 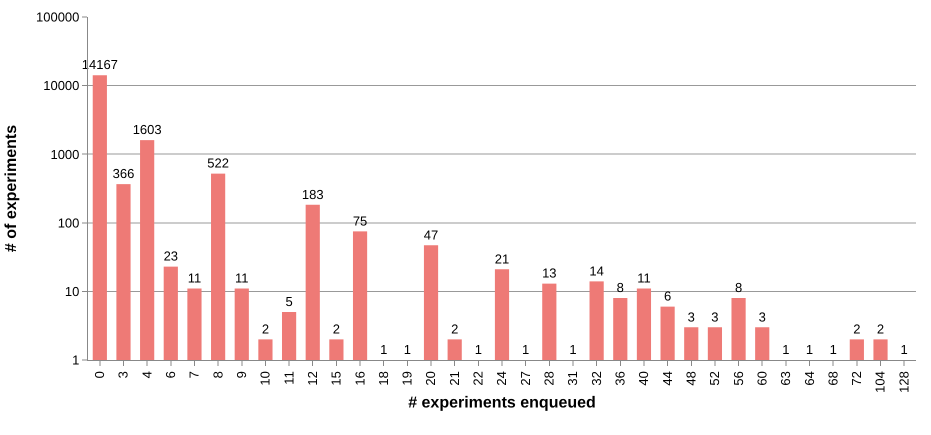 What do you see at coordinates (123, 174) in the screenshot?
I see `data-label: 366` at bounding box center [123, 174].